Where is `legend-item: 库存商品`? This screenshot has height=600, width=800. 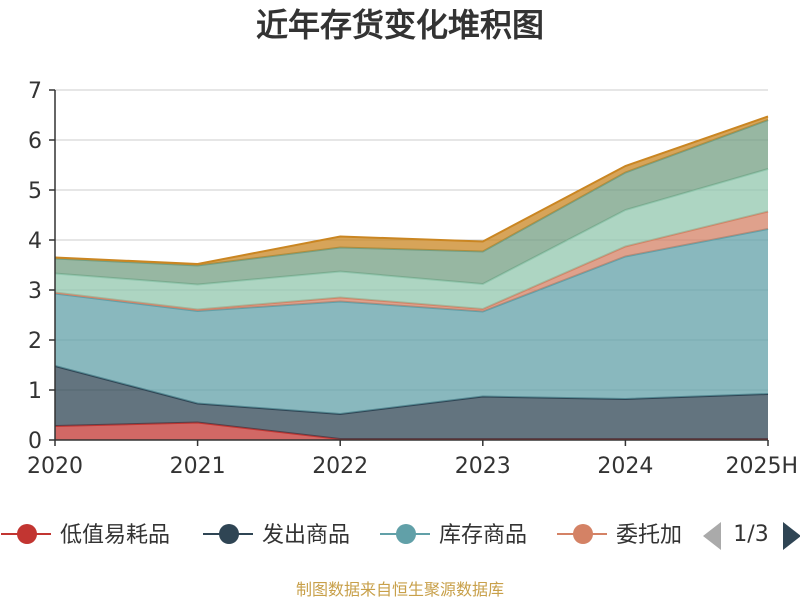 legend-item: 库存商品 is located at coordinates (453, 535).